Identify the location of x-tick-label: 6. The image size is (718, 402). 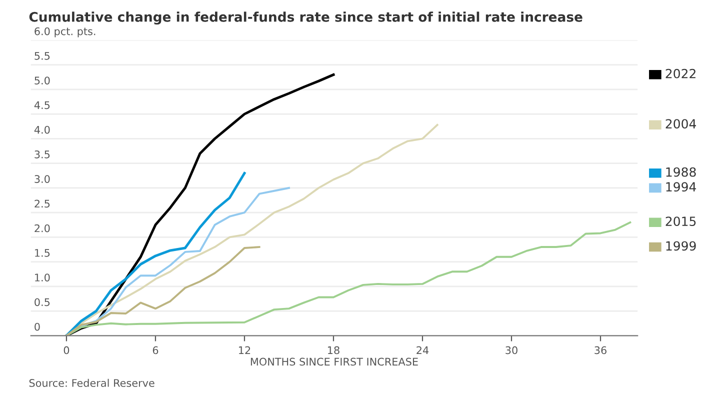
(155, 350).